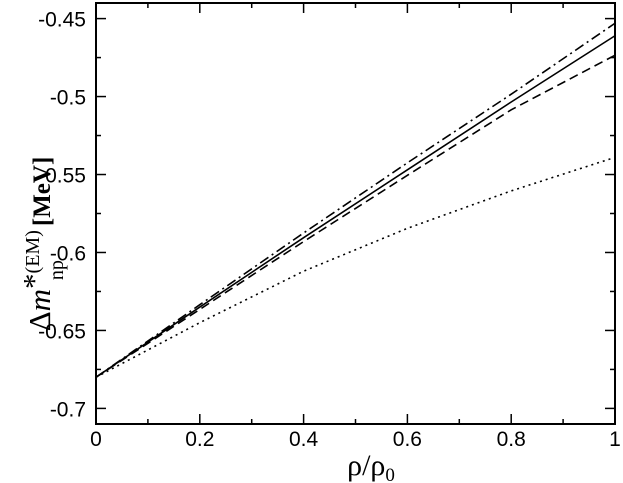 Image resolution: width=623 pixels, height=483 pixels. I want to click on y-tick-label: -0.55, so click(62, 176).